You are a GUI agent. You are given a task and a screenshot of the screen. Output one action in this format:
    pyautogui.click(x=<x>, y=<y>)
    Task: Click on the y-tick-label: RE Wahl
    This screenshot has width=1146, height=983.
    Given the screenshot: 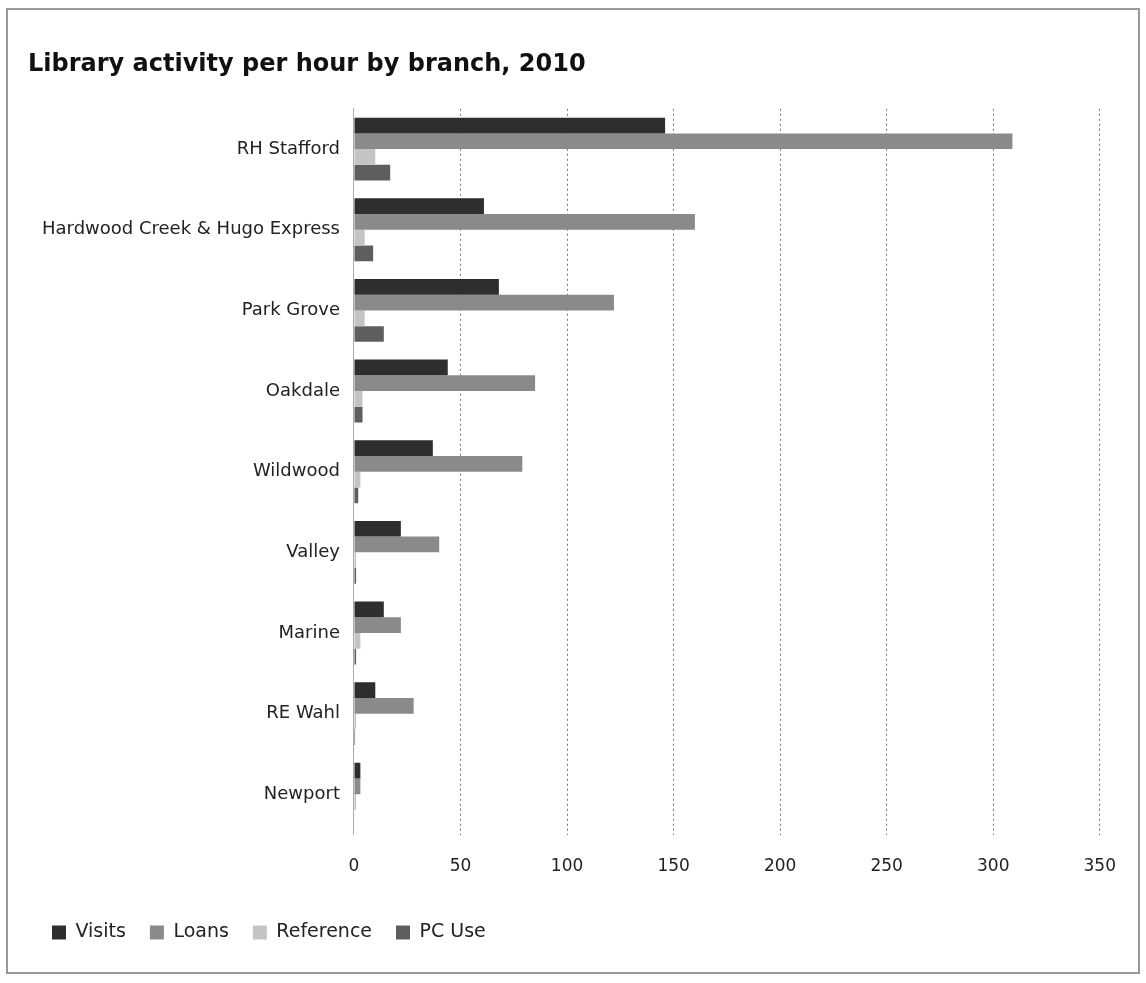 What is the action you would take?
    pyautogui.click(x=303, y=712)
    